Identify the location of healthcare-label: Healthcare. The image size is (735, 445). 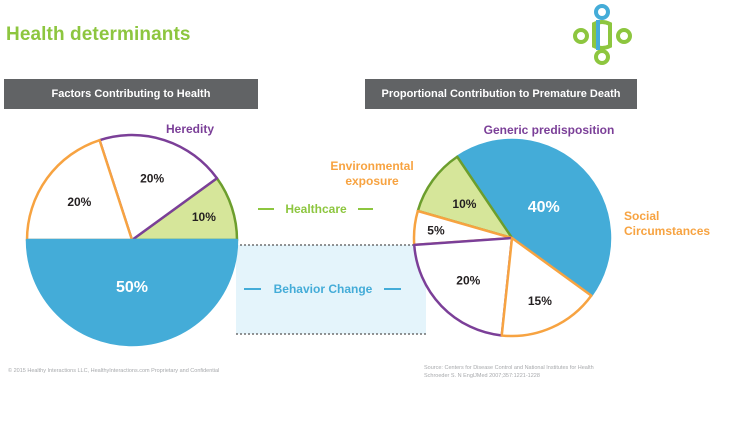
(316, 209).